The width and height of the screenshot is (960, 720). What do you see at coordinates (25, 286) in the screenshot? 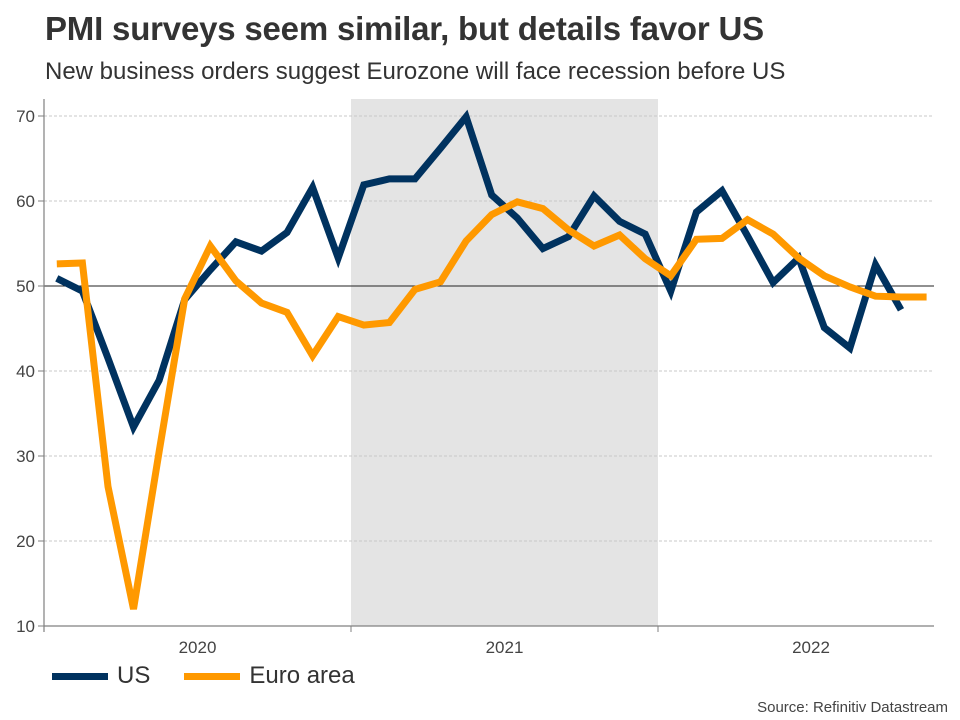
I see `y-tick-label-50: 50` at bounding box center [25, 286].